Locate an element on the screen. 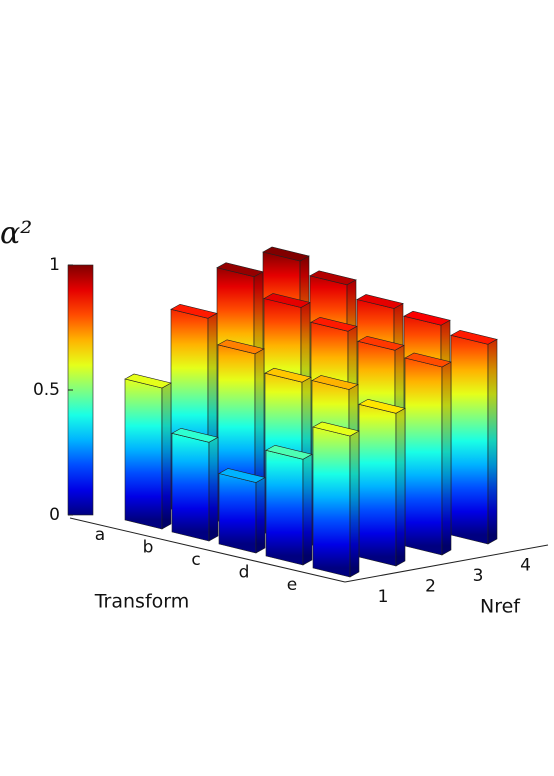 Image resolution: width=554 pixels, height=776 pixels. y-tick-label: 4 is located at coordinates (525, 566).